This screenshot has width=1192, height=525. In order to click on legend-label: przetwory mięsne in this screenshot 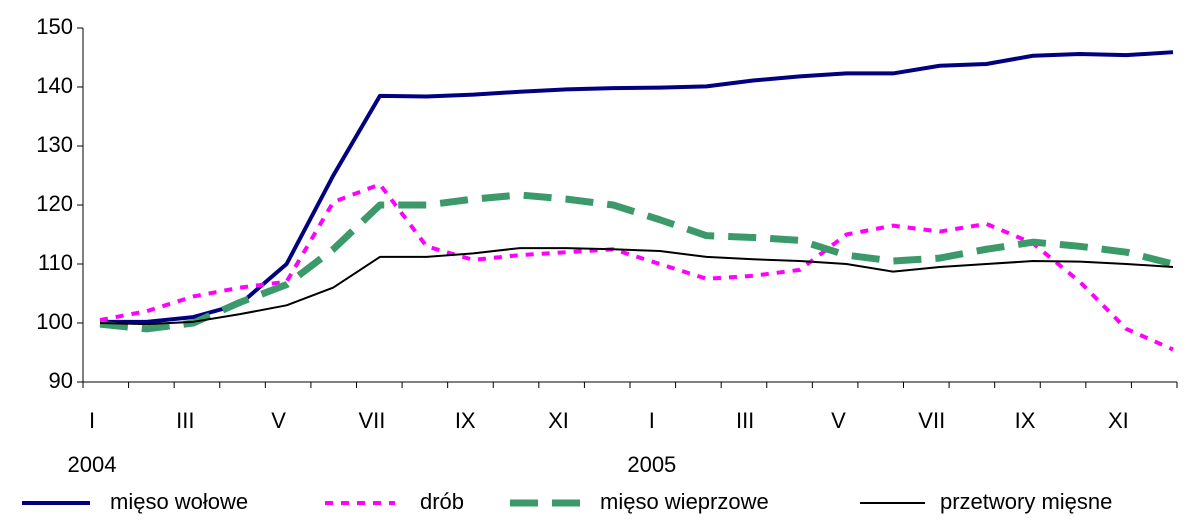, I will do `click(1026, 501)`.